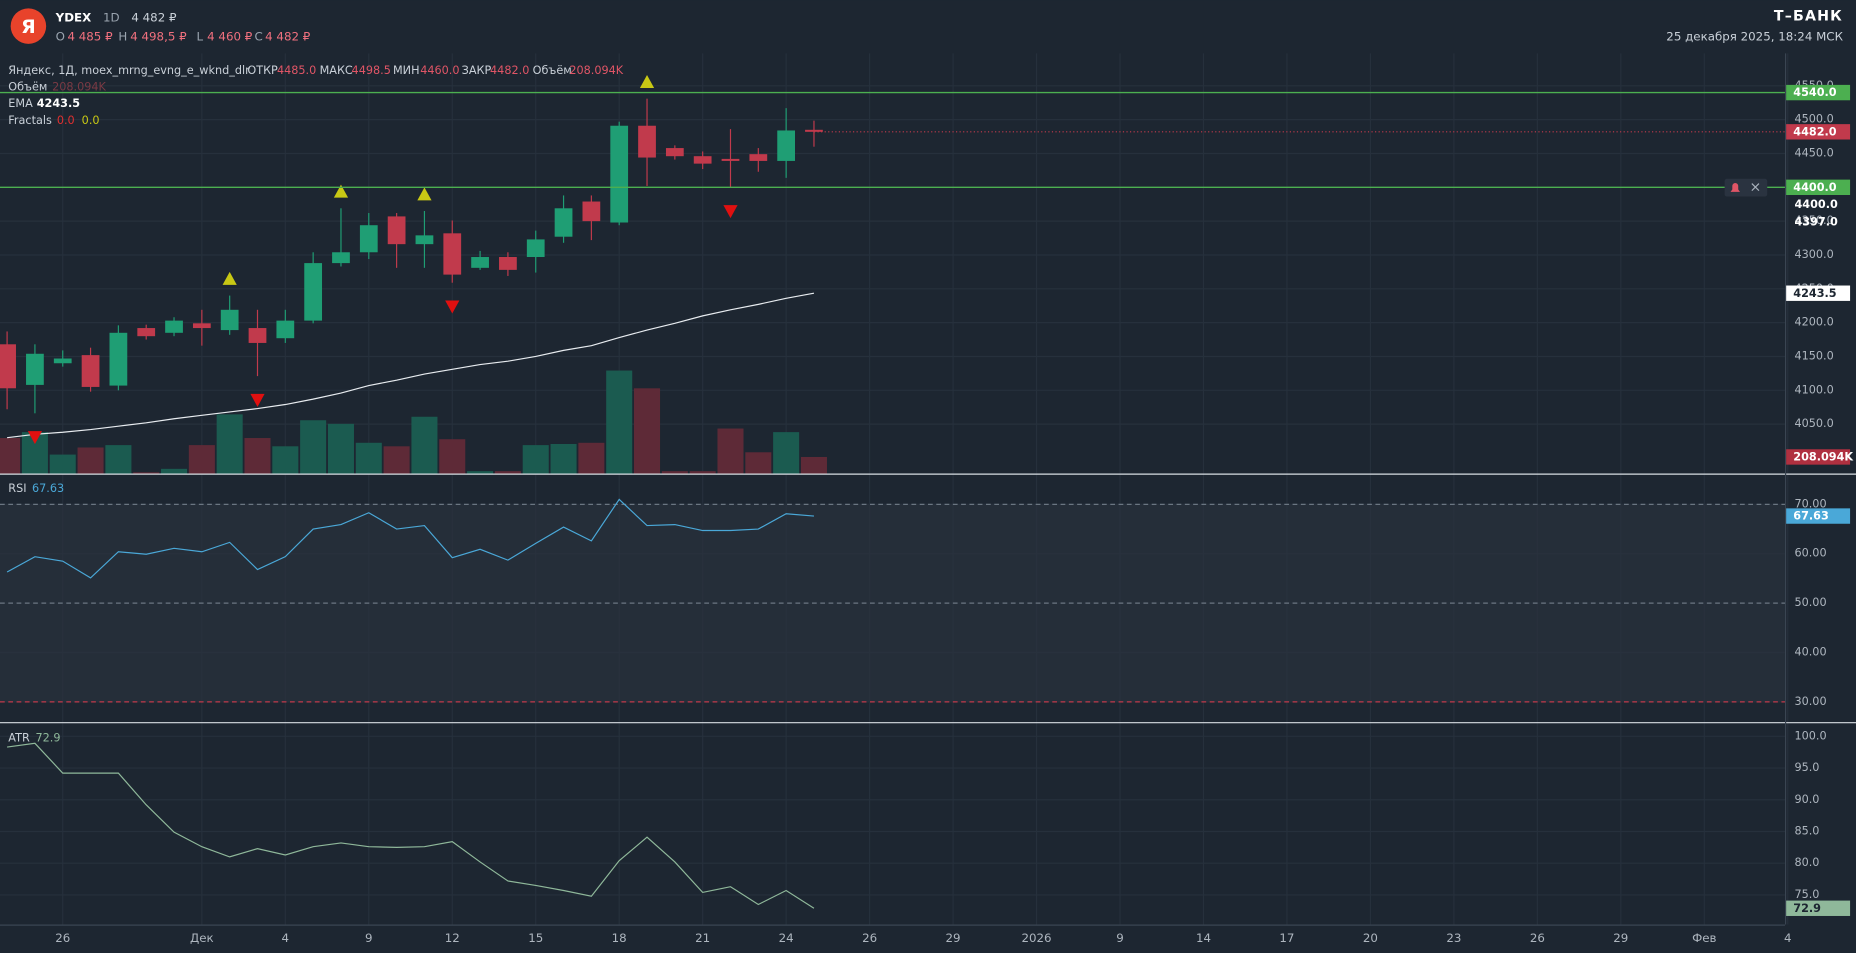 This screenshot has width=1856, height=953. I want to click on indicator-line, so click(411, 825).